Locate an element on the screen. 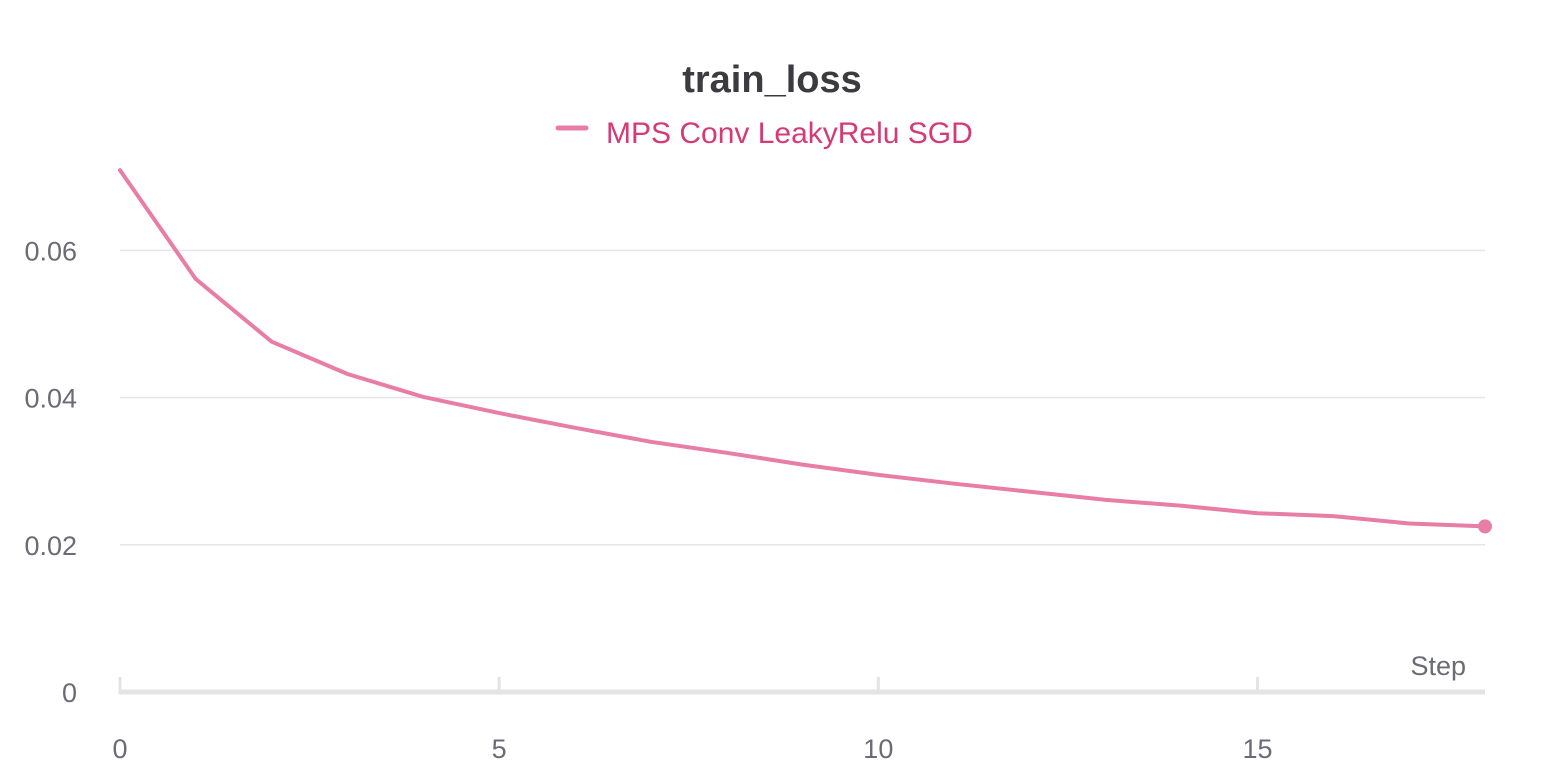  x-axis-title: Step is located at coordinates (1438, 666).